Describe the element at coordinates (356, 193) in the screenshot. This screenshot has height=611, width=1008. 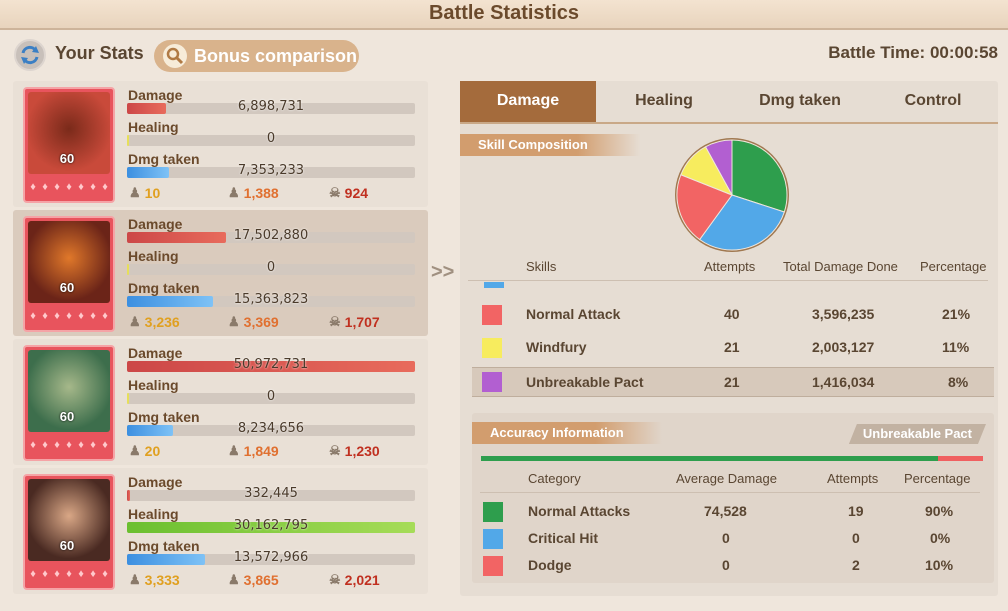
I see `assists-value: 924` at that location.